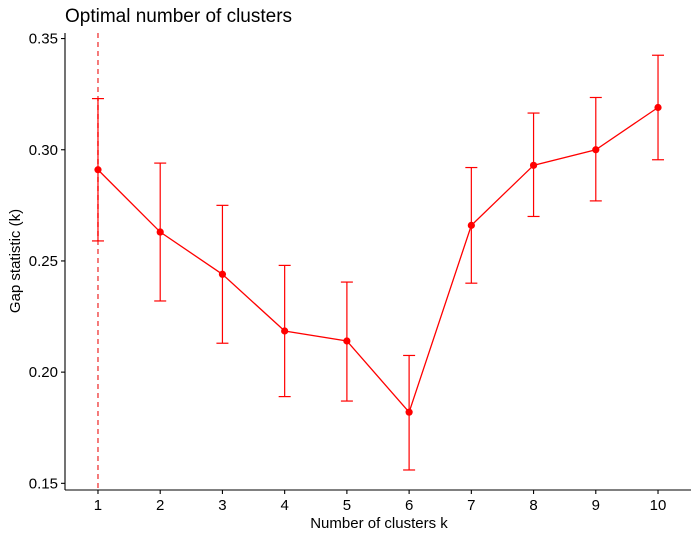 This screenshot has width=700, height=540. I want to click on x-tick-label: 3, so click(222, 505).